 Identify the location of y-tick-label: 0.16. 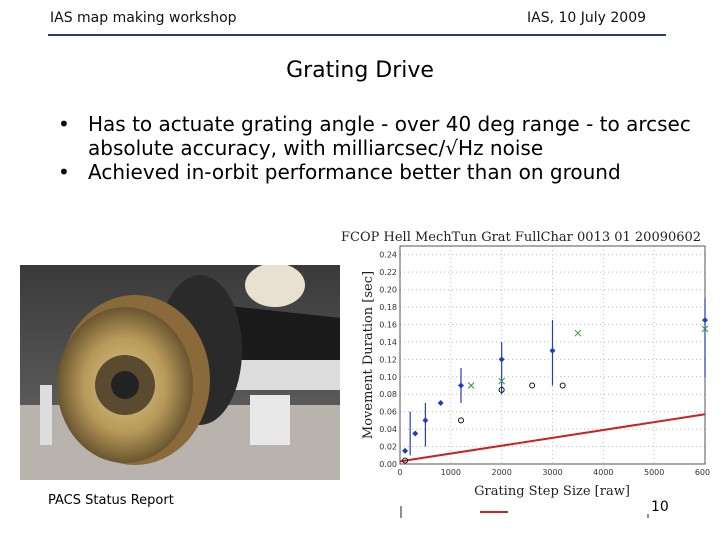
(388, 324).